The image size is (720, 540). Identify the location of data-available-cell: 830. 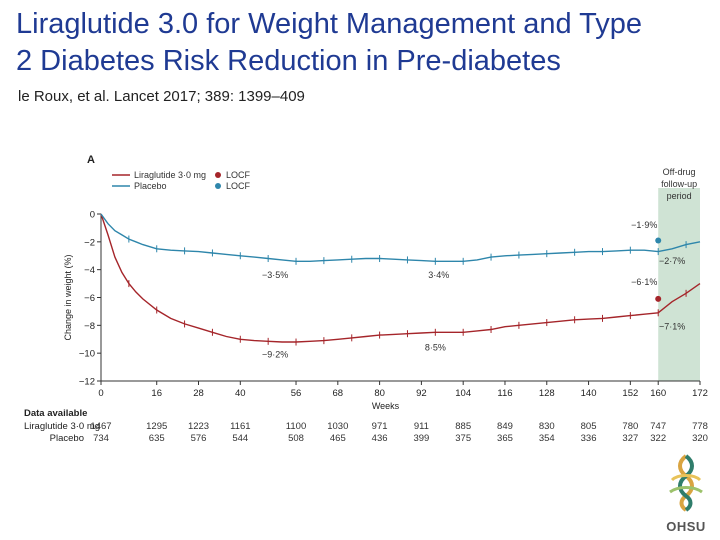
(547, 426).